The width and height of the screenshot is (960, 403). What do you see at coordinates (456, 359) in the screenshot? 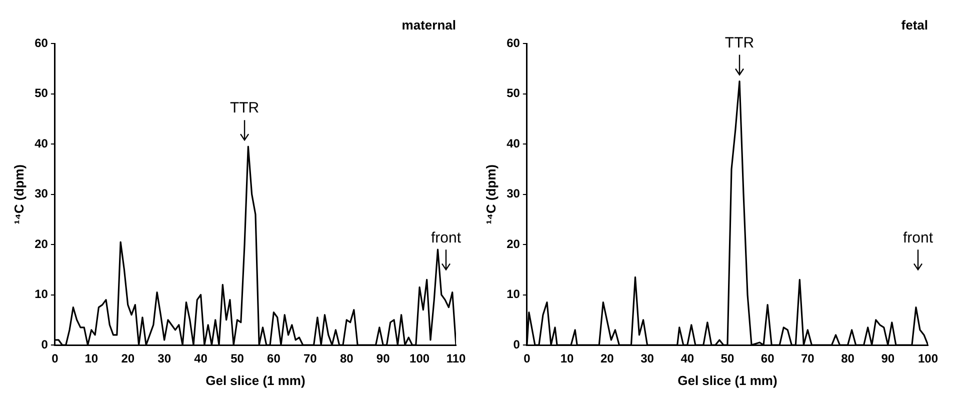
I see `x-tick-label: 110` at bounding box center [456, 359].